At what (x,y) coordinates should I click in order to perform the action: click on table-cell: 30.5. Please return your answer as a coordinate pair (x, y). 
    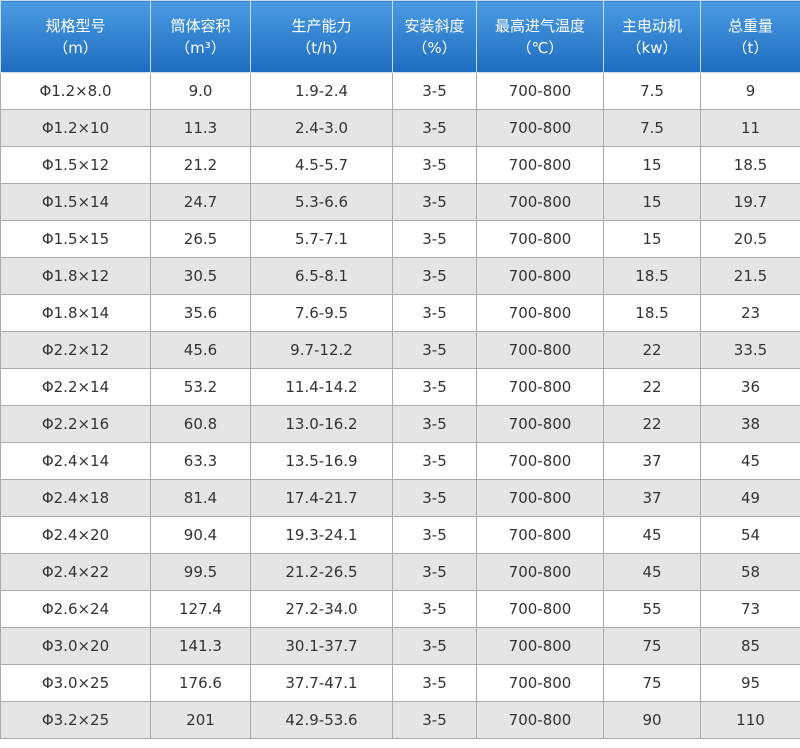
    Looking at the image, I should click on (200, 276).